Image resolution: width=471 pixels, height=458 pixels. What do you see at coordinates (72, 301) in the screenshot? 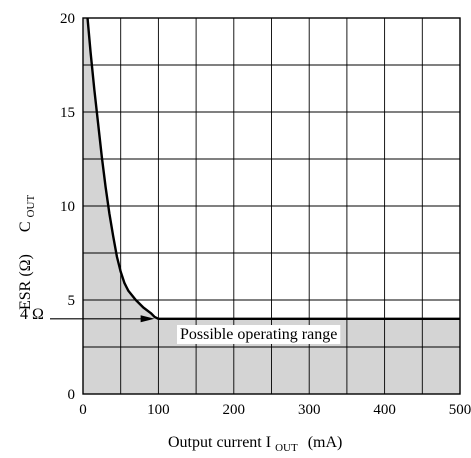
I see `y-tick-label: 5` at bounding box center [72, 301].